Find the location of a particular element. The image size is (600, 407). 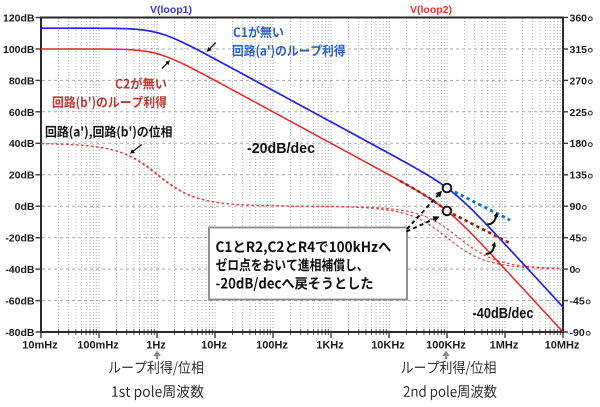

svg-text: 100KHz is located at coordinates (446, 346).